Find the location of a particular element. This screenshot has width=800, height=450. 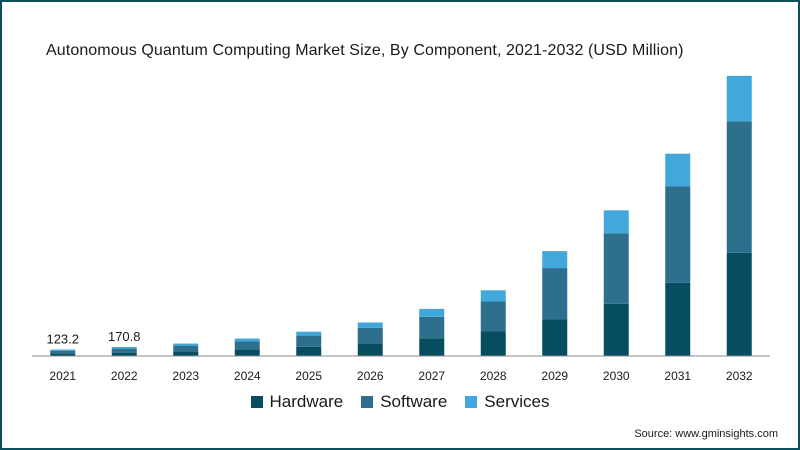

bar-software-2022 is located at coordinates (124, 350).